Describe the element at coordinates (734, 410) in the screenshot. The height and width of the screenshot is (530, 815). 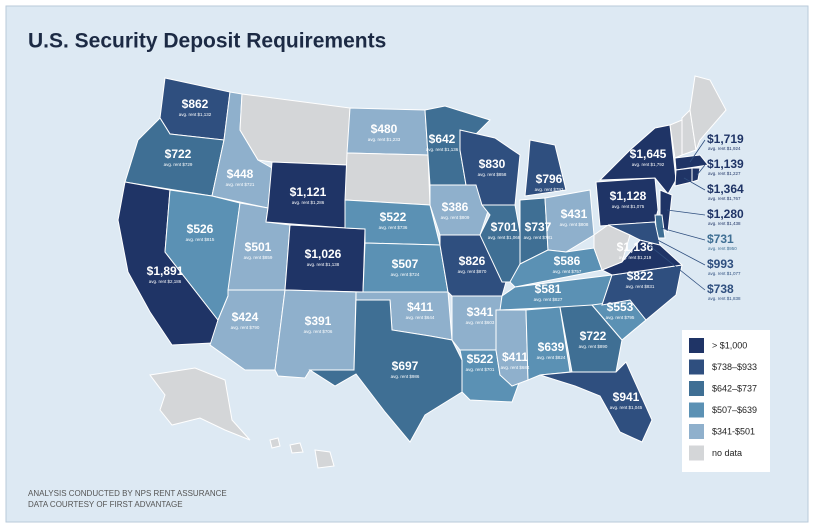
I see `legend-label: $507–$639` at that location.